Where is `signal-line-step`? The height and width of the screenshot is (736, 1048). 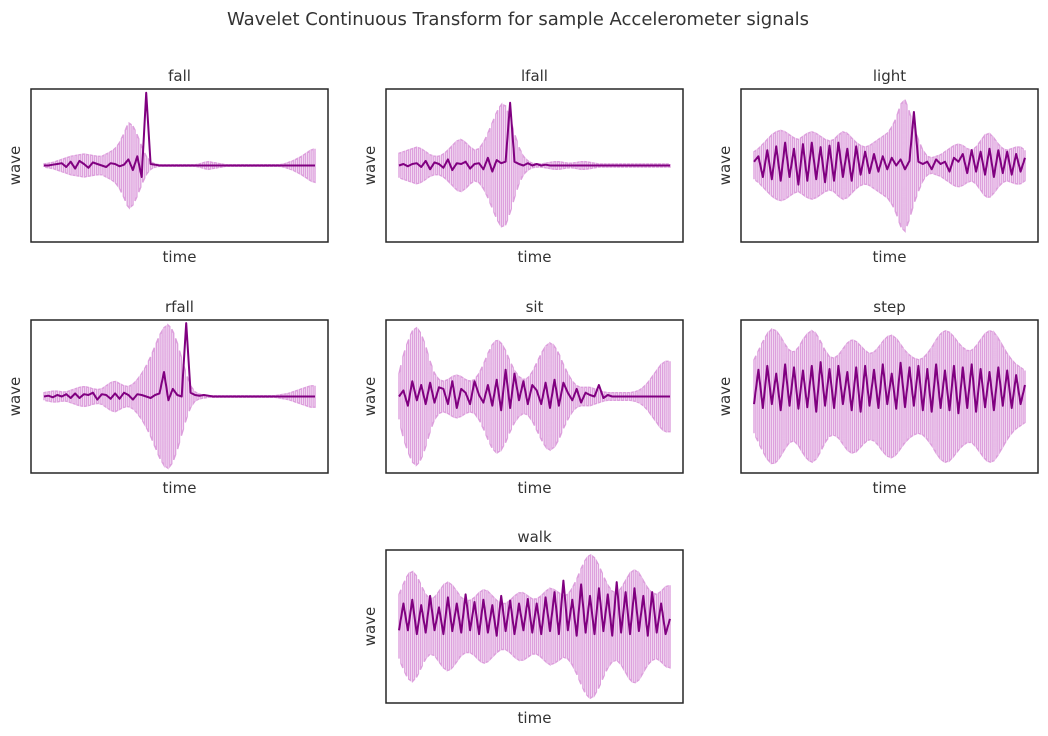
signal-line-step is located at coordinates (889, 388).